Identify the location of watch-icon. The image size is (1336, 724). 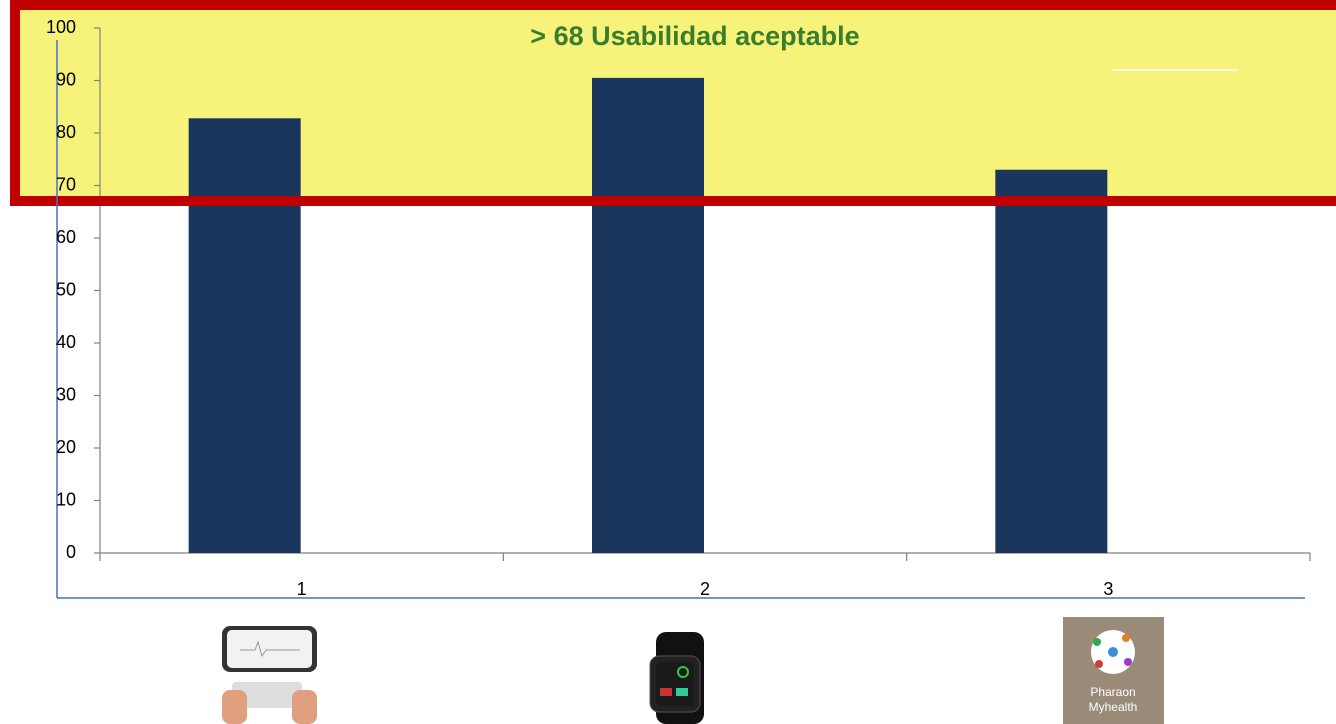
(676, 678).